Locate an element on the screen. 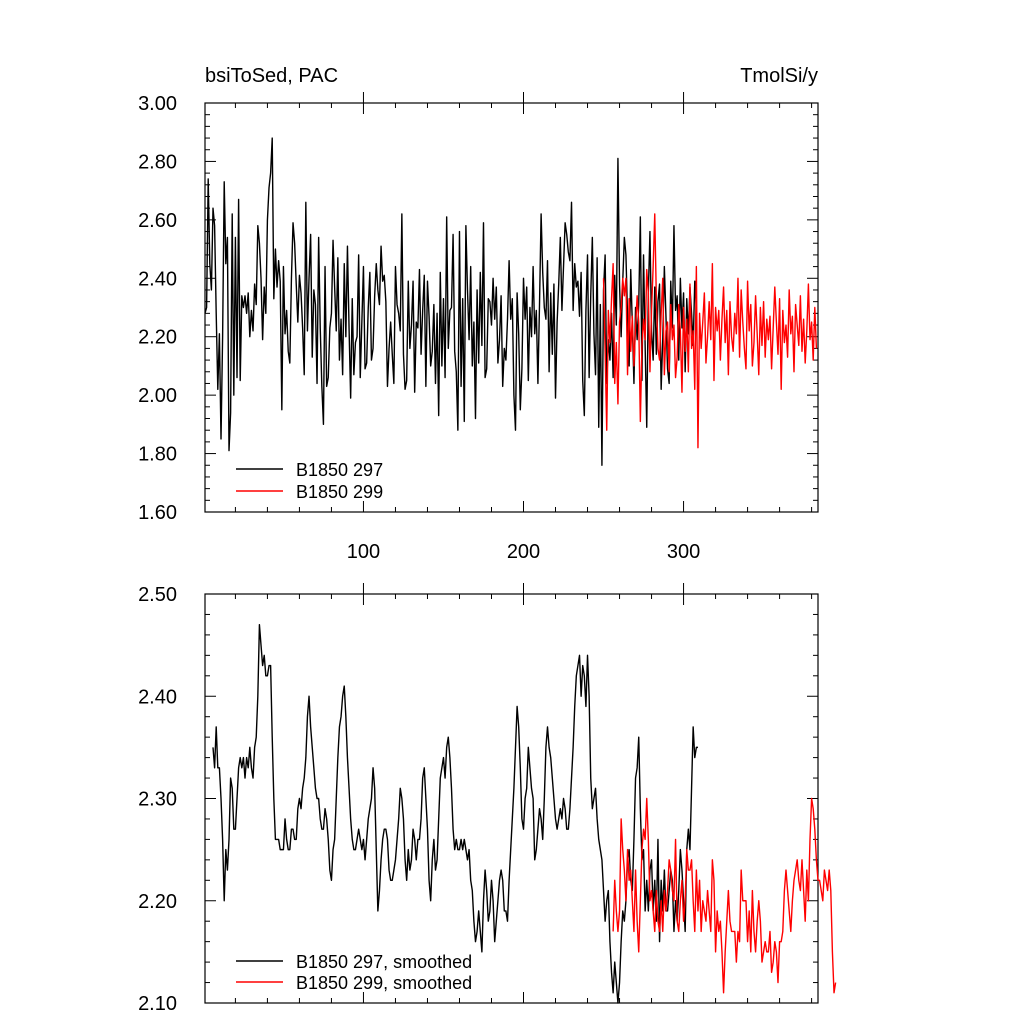 This screenshot has height=1024, width=1024. top-y-tick-label: 1.60 is located at coordinates (157, 513).